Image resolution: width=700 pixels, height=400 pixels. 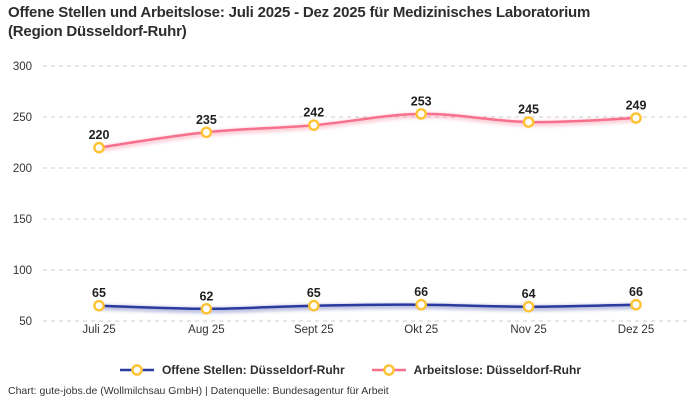 I want to click on data-point-label-arbeitslose: 220, so click(x=99, y=135).